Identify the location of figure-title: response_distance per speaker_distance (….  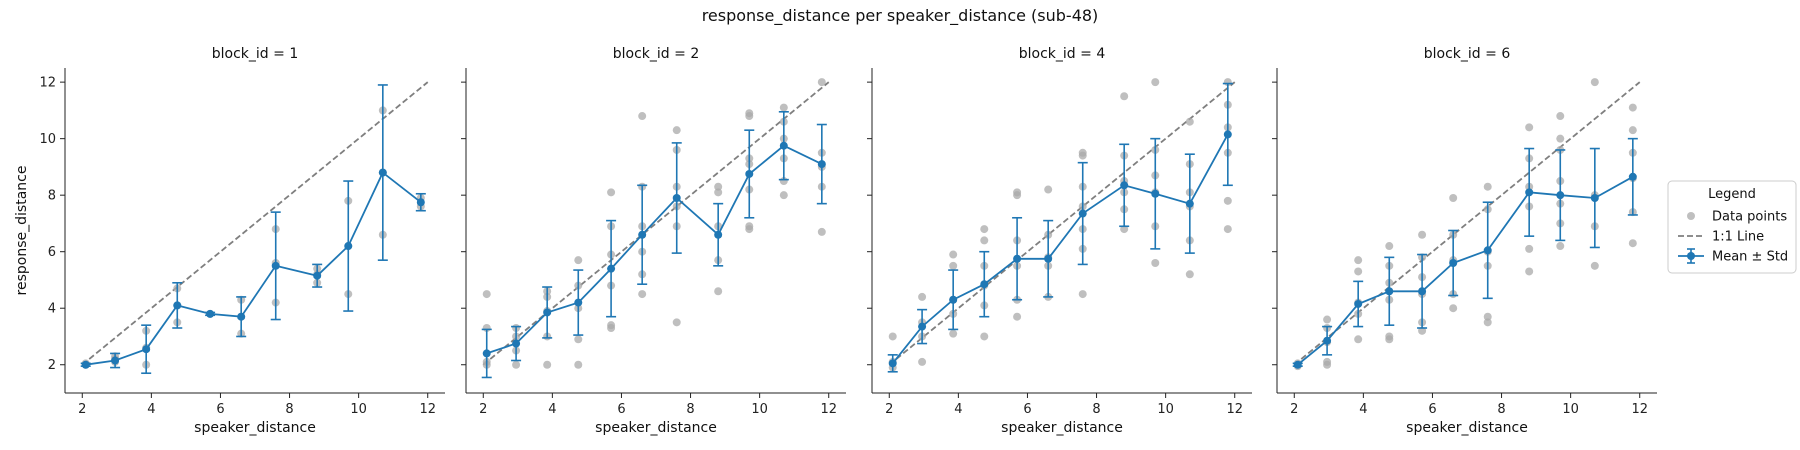
(900, 16).